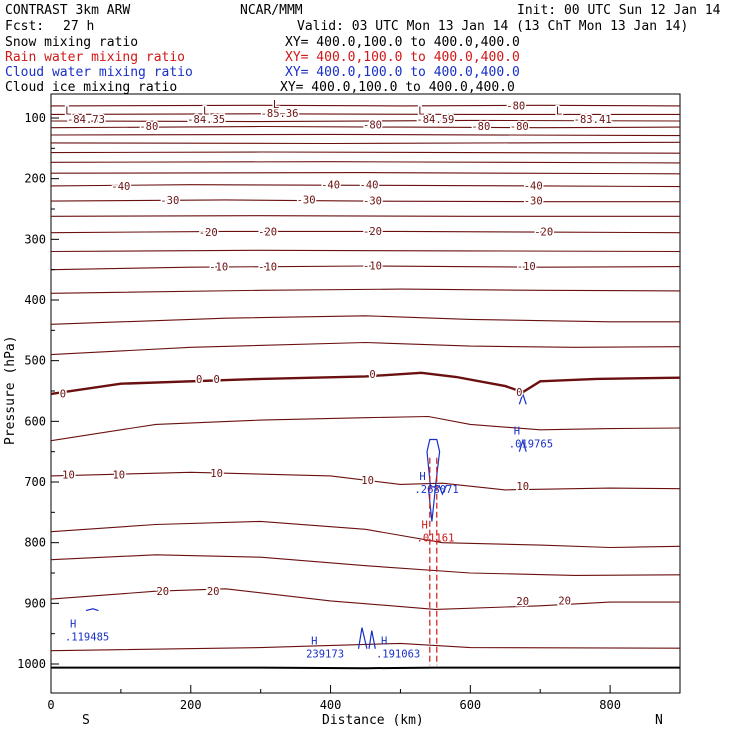 Image resolution: width=740 pixels, height=740 pixels. Describe the element at coordinates (522, 398) in the screenshot. I see `cloud-contour-upper-right` at that location.